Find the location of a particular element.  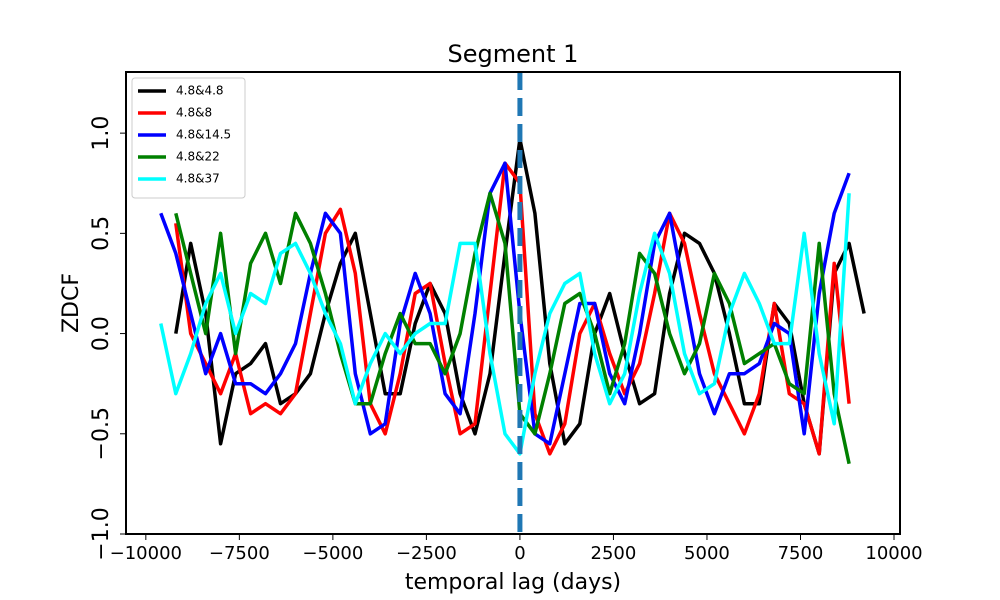

legend-label: 4.8&8 is located at coordinates (194, 113).